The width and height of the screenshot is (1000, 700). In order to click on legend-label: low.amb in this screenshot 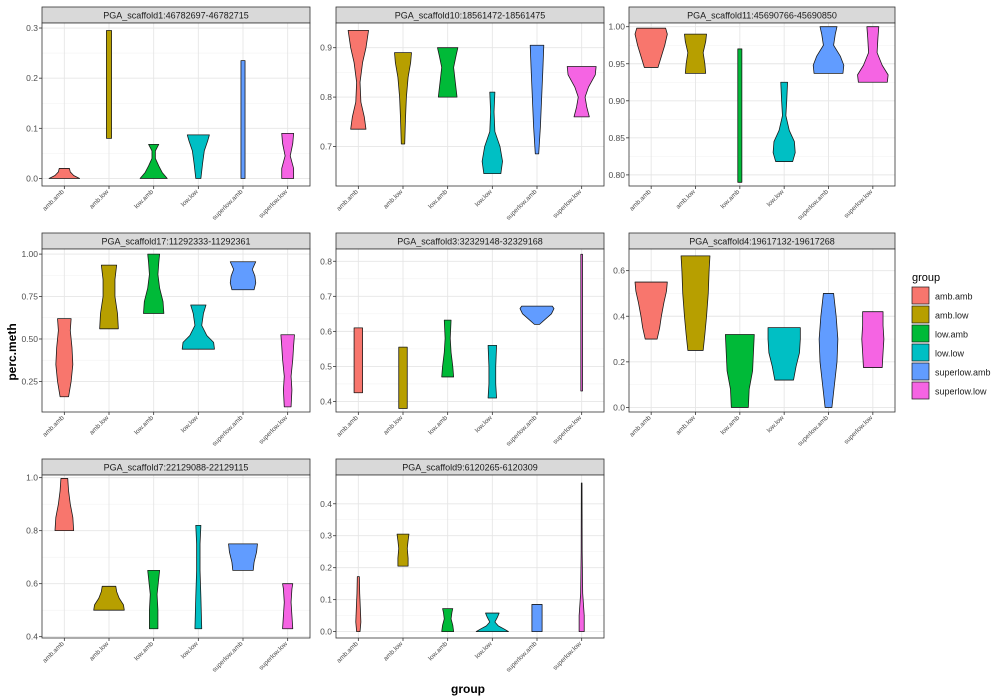, I will do `click(951, 335)`.